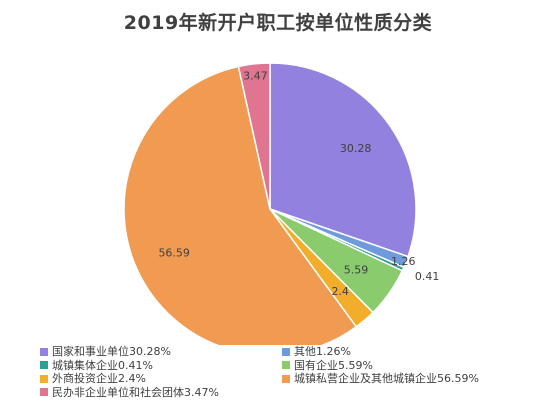  I want to click on legend-item: 国有企业5.59%, so click(416, 366).